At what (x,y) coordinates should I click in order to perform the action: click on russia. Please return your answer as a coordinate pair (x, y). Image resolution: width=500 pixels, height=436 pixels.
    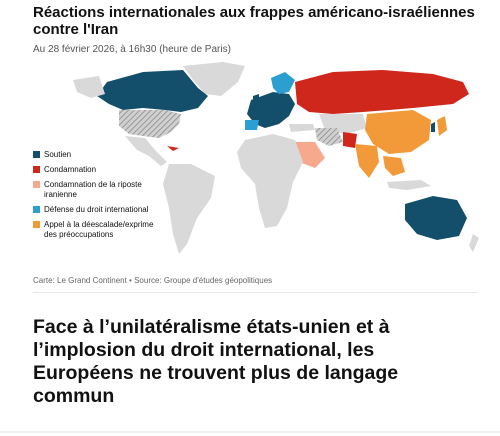
    Looking at the image, I should click on (382, 92).